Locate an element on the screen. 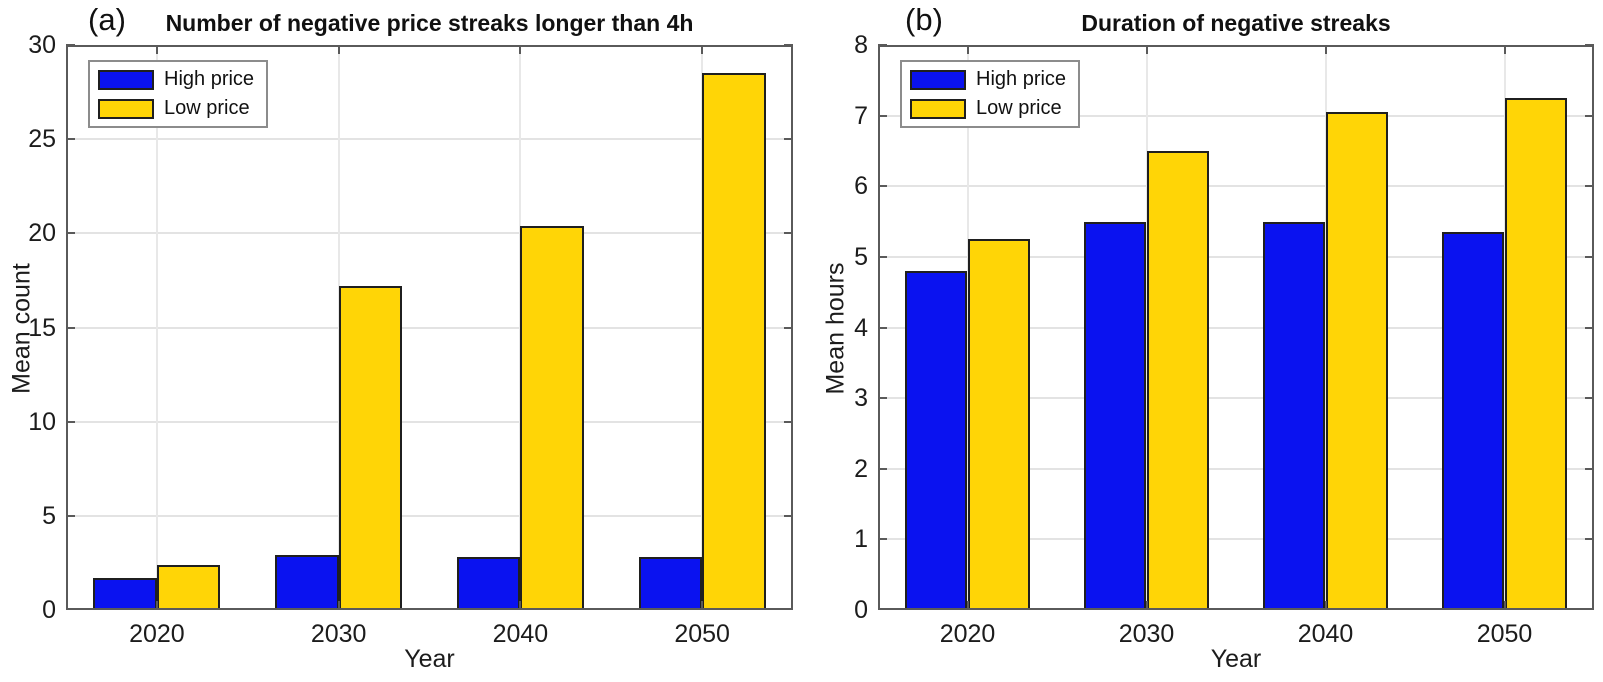 This screenshot has height=682, width=1603. y-tick-label: 5 is located at coordinates (861, 256).